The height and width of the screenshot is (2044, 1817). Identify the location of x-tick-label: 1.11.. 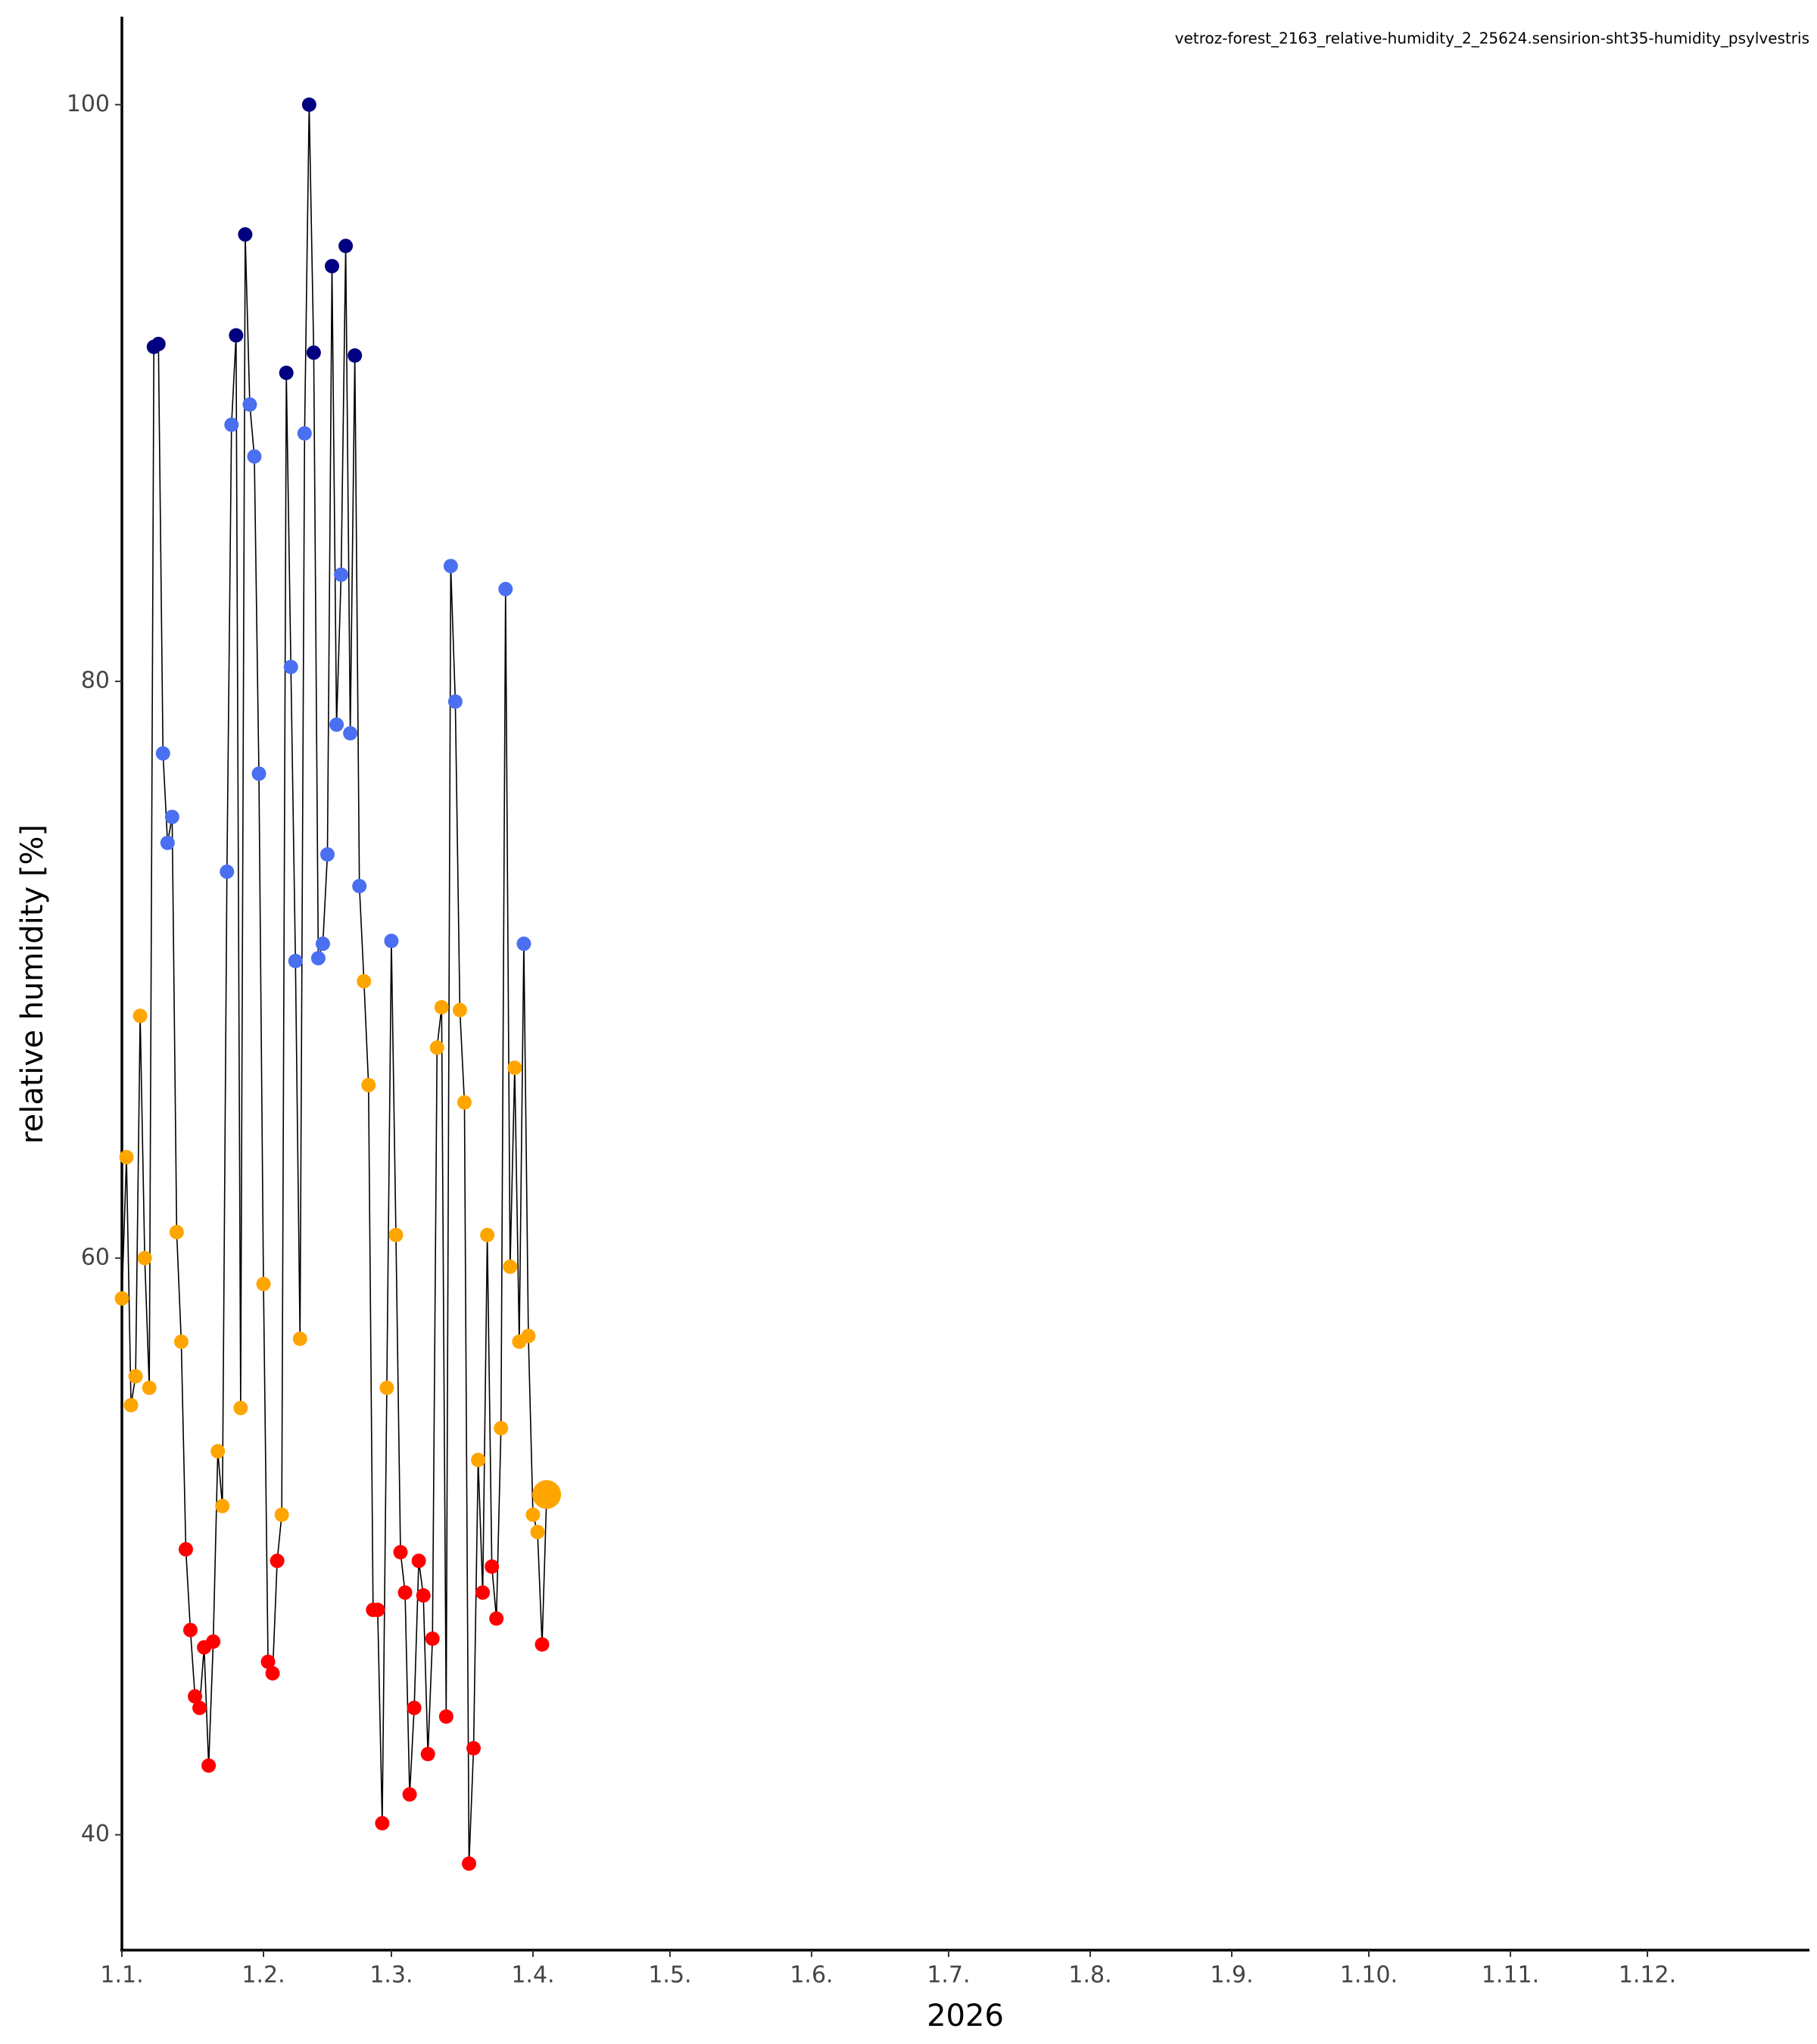
(1510, 1975).